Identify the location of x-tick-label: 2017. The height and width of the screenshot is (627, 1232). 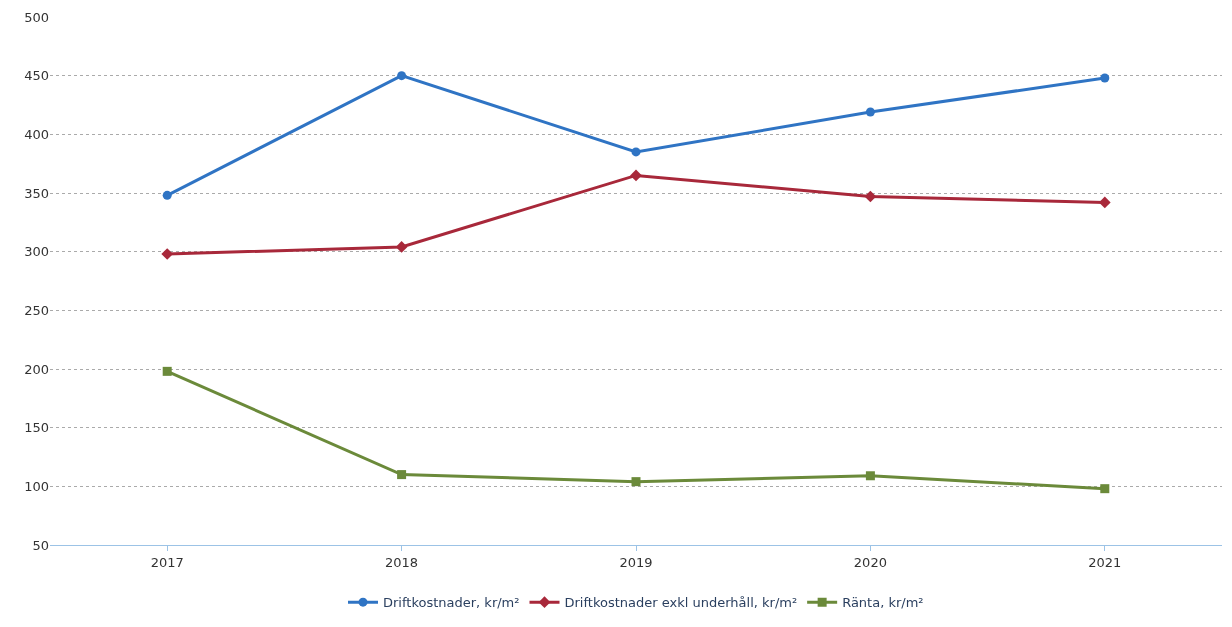
(167, 562).